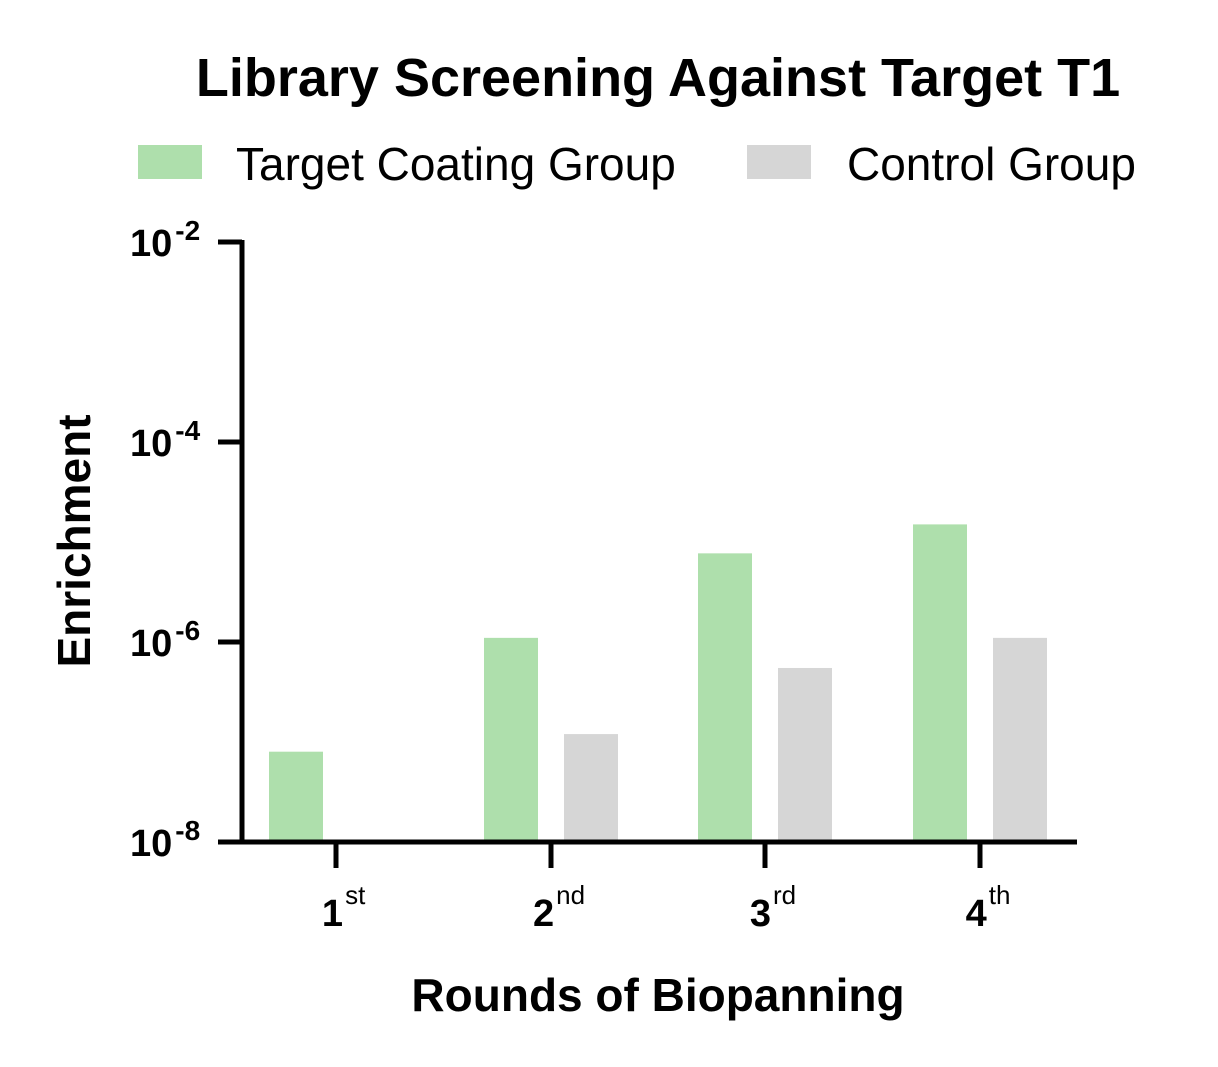 Image resolution: width=1218 pixels, height=1067 pixels. Describe the element at coordinates (165, 440) in the screenshot. I see `y-tick-label: 10 -4` at that location.